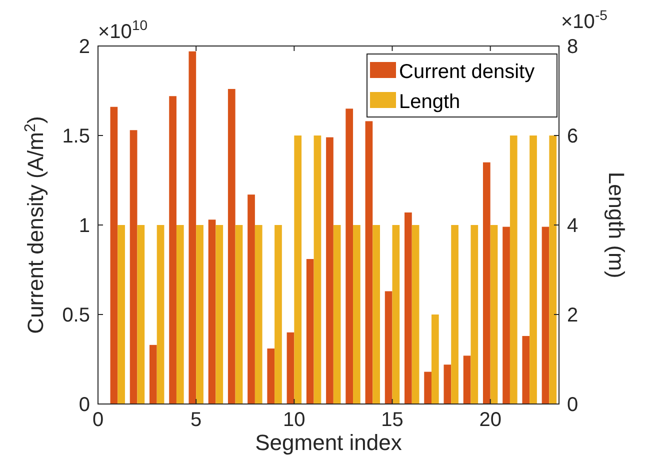 This screenshot has width=655, height=474. Describe the element at coordinates (196, 420) in the screenshot. I see `x-tick-label: 5` at that location.